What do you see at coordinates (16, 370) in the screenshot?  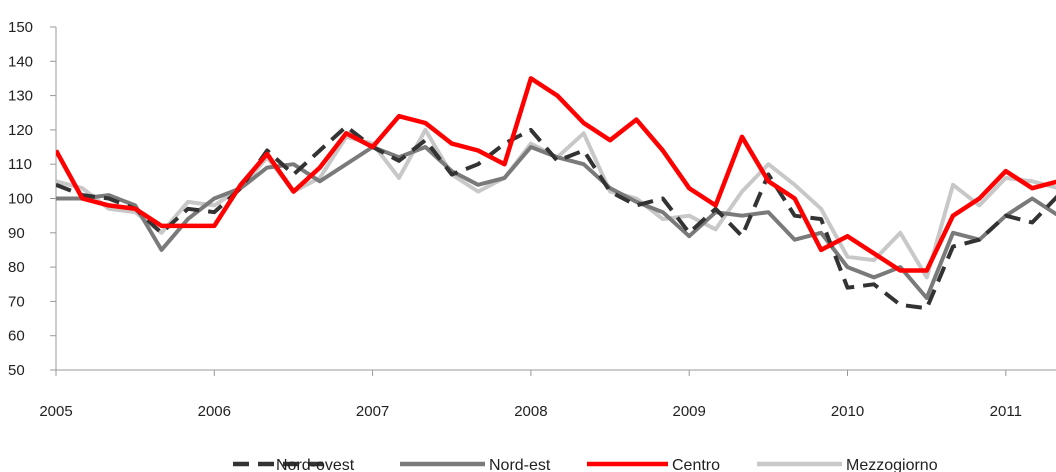 I see `y-tick-label: 50` at bounding box center [16, 370].